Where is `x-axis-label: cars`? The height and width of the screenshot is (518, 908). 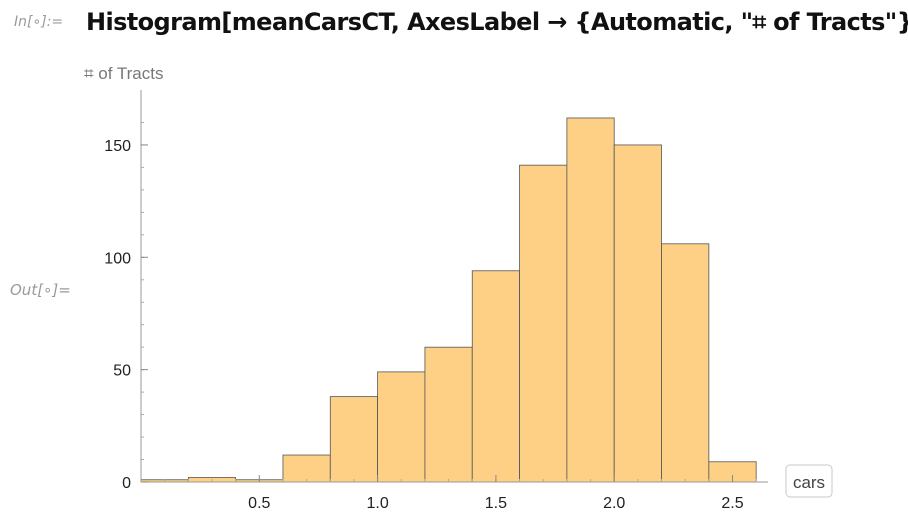 x-axis-label: cars is located at coordinates (809, 482).